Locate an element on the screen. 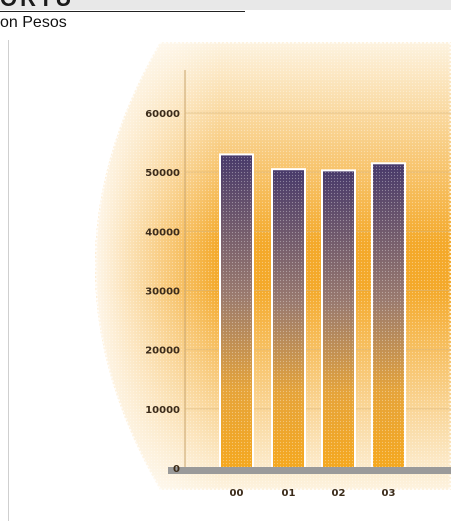 This screenshot has height=521, width=451. y-tick-label: 30000 is located at coordinates (162, 292).